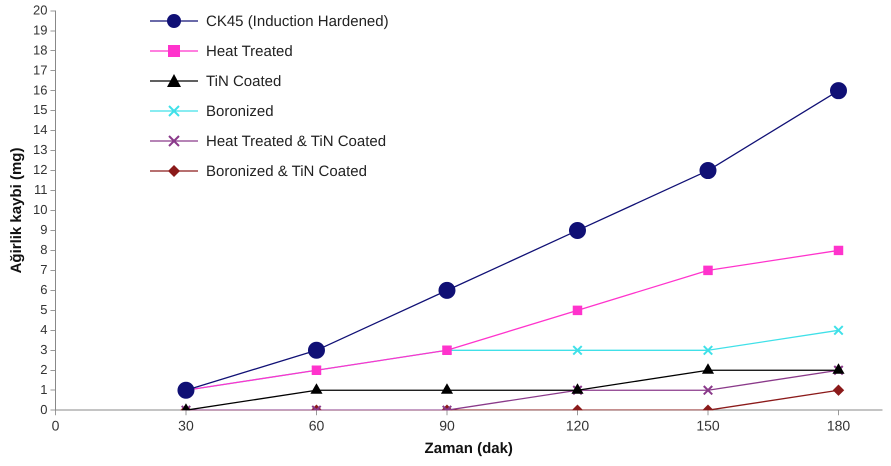  Describe the element at coordinates (40, 10) in the screenshot. I see `y-tick-label: 20` at that location.